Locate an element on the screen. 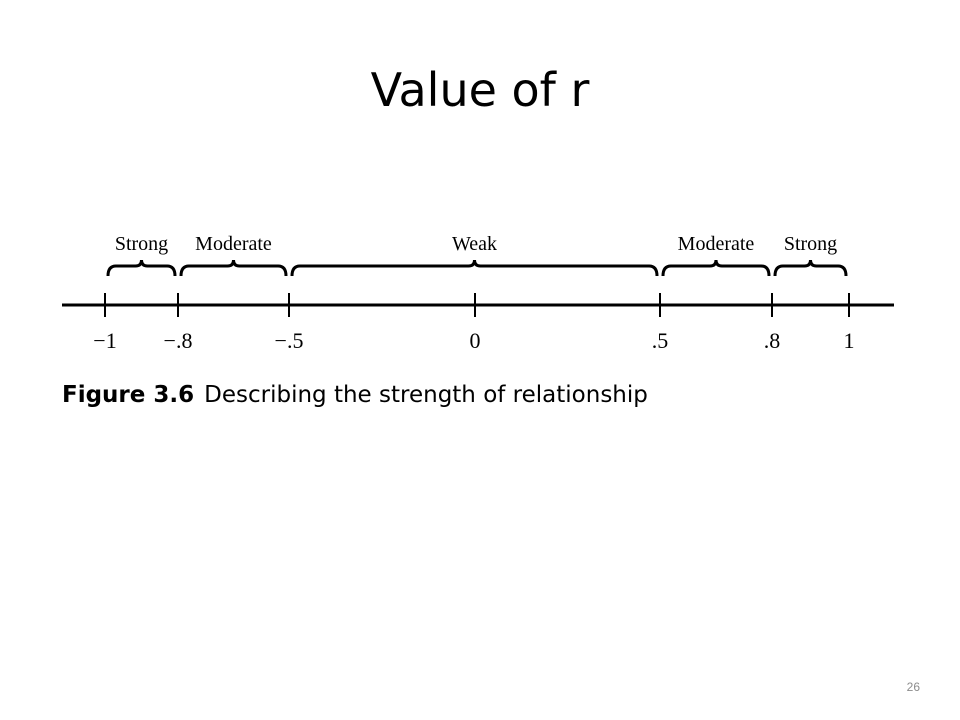 The width and height of the screenshot is (960, 720). figure-caption-text: Describing the strength of relationship is located at coordinates (426, 395).